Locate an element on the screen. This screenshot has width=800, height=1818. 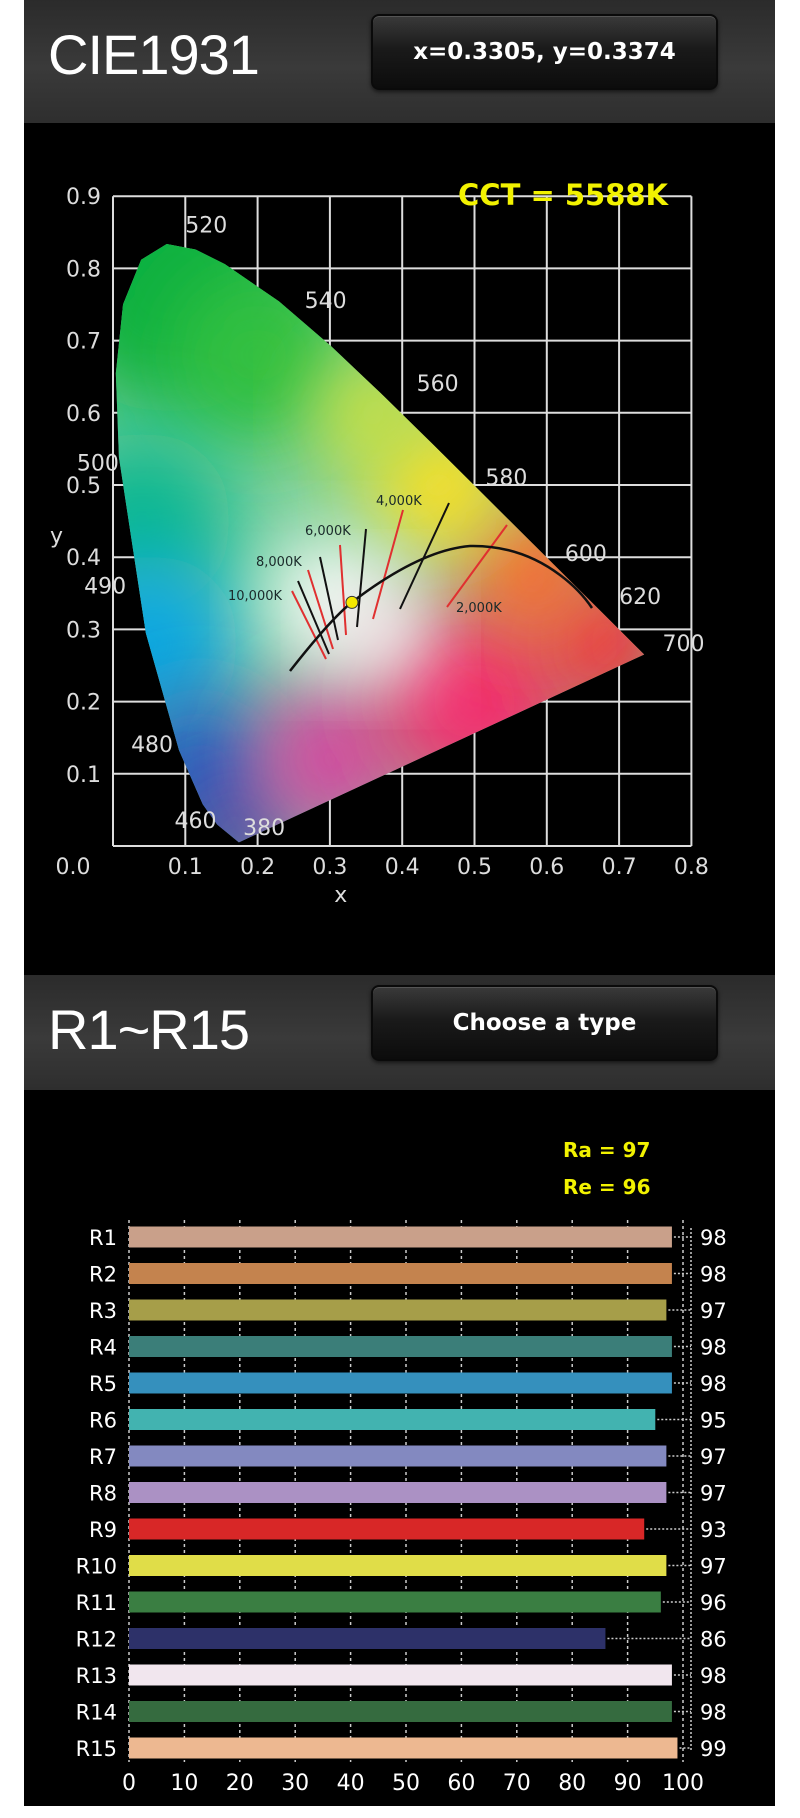
re-label: Re = 96 is located at coordinates (607, 1187).